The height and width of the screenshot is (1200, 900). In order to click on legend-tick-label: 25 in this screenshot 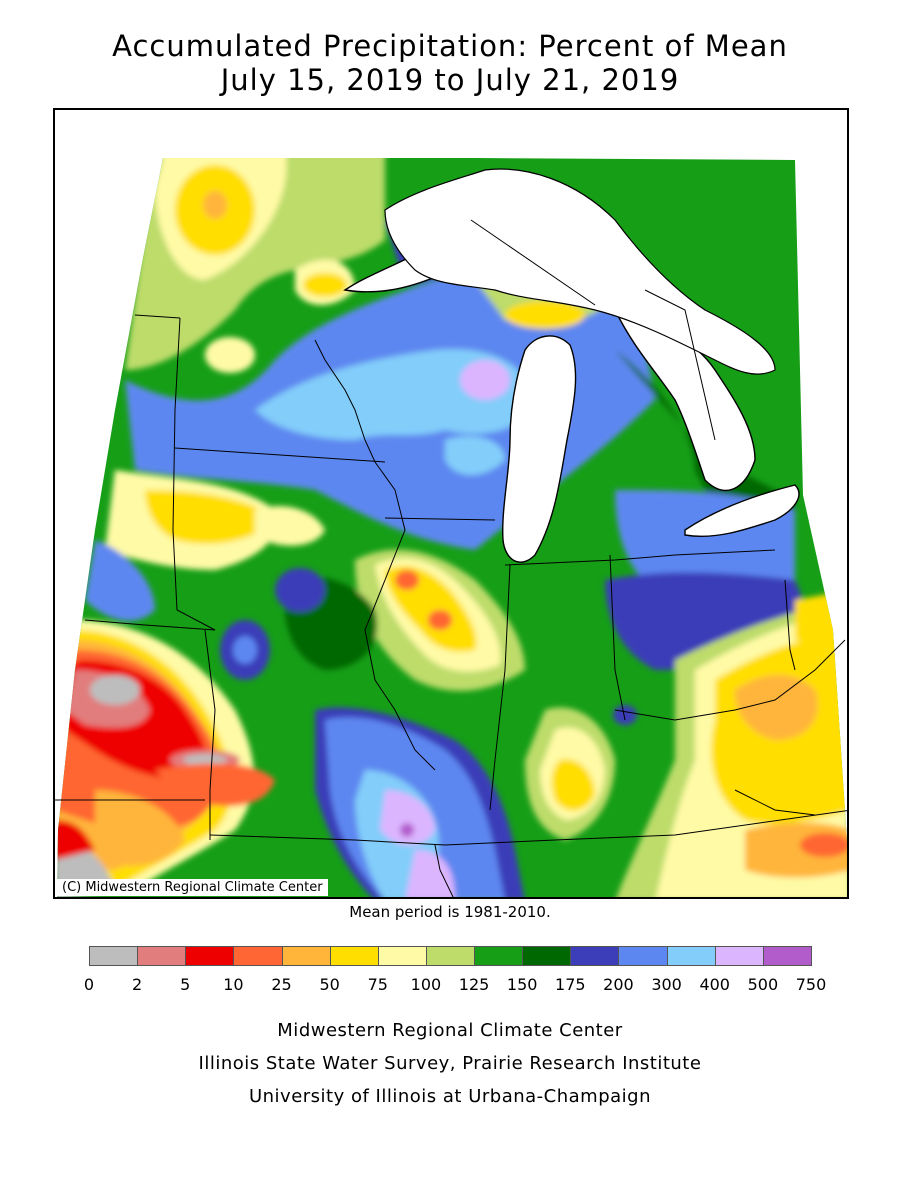, I will do `click(281, 984)`.